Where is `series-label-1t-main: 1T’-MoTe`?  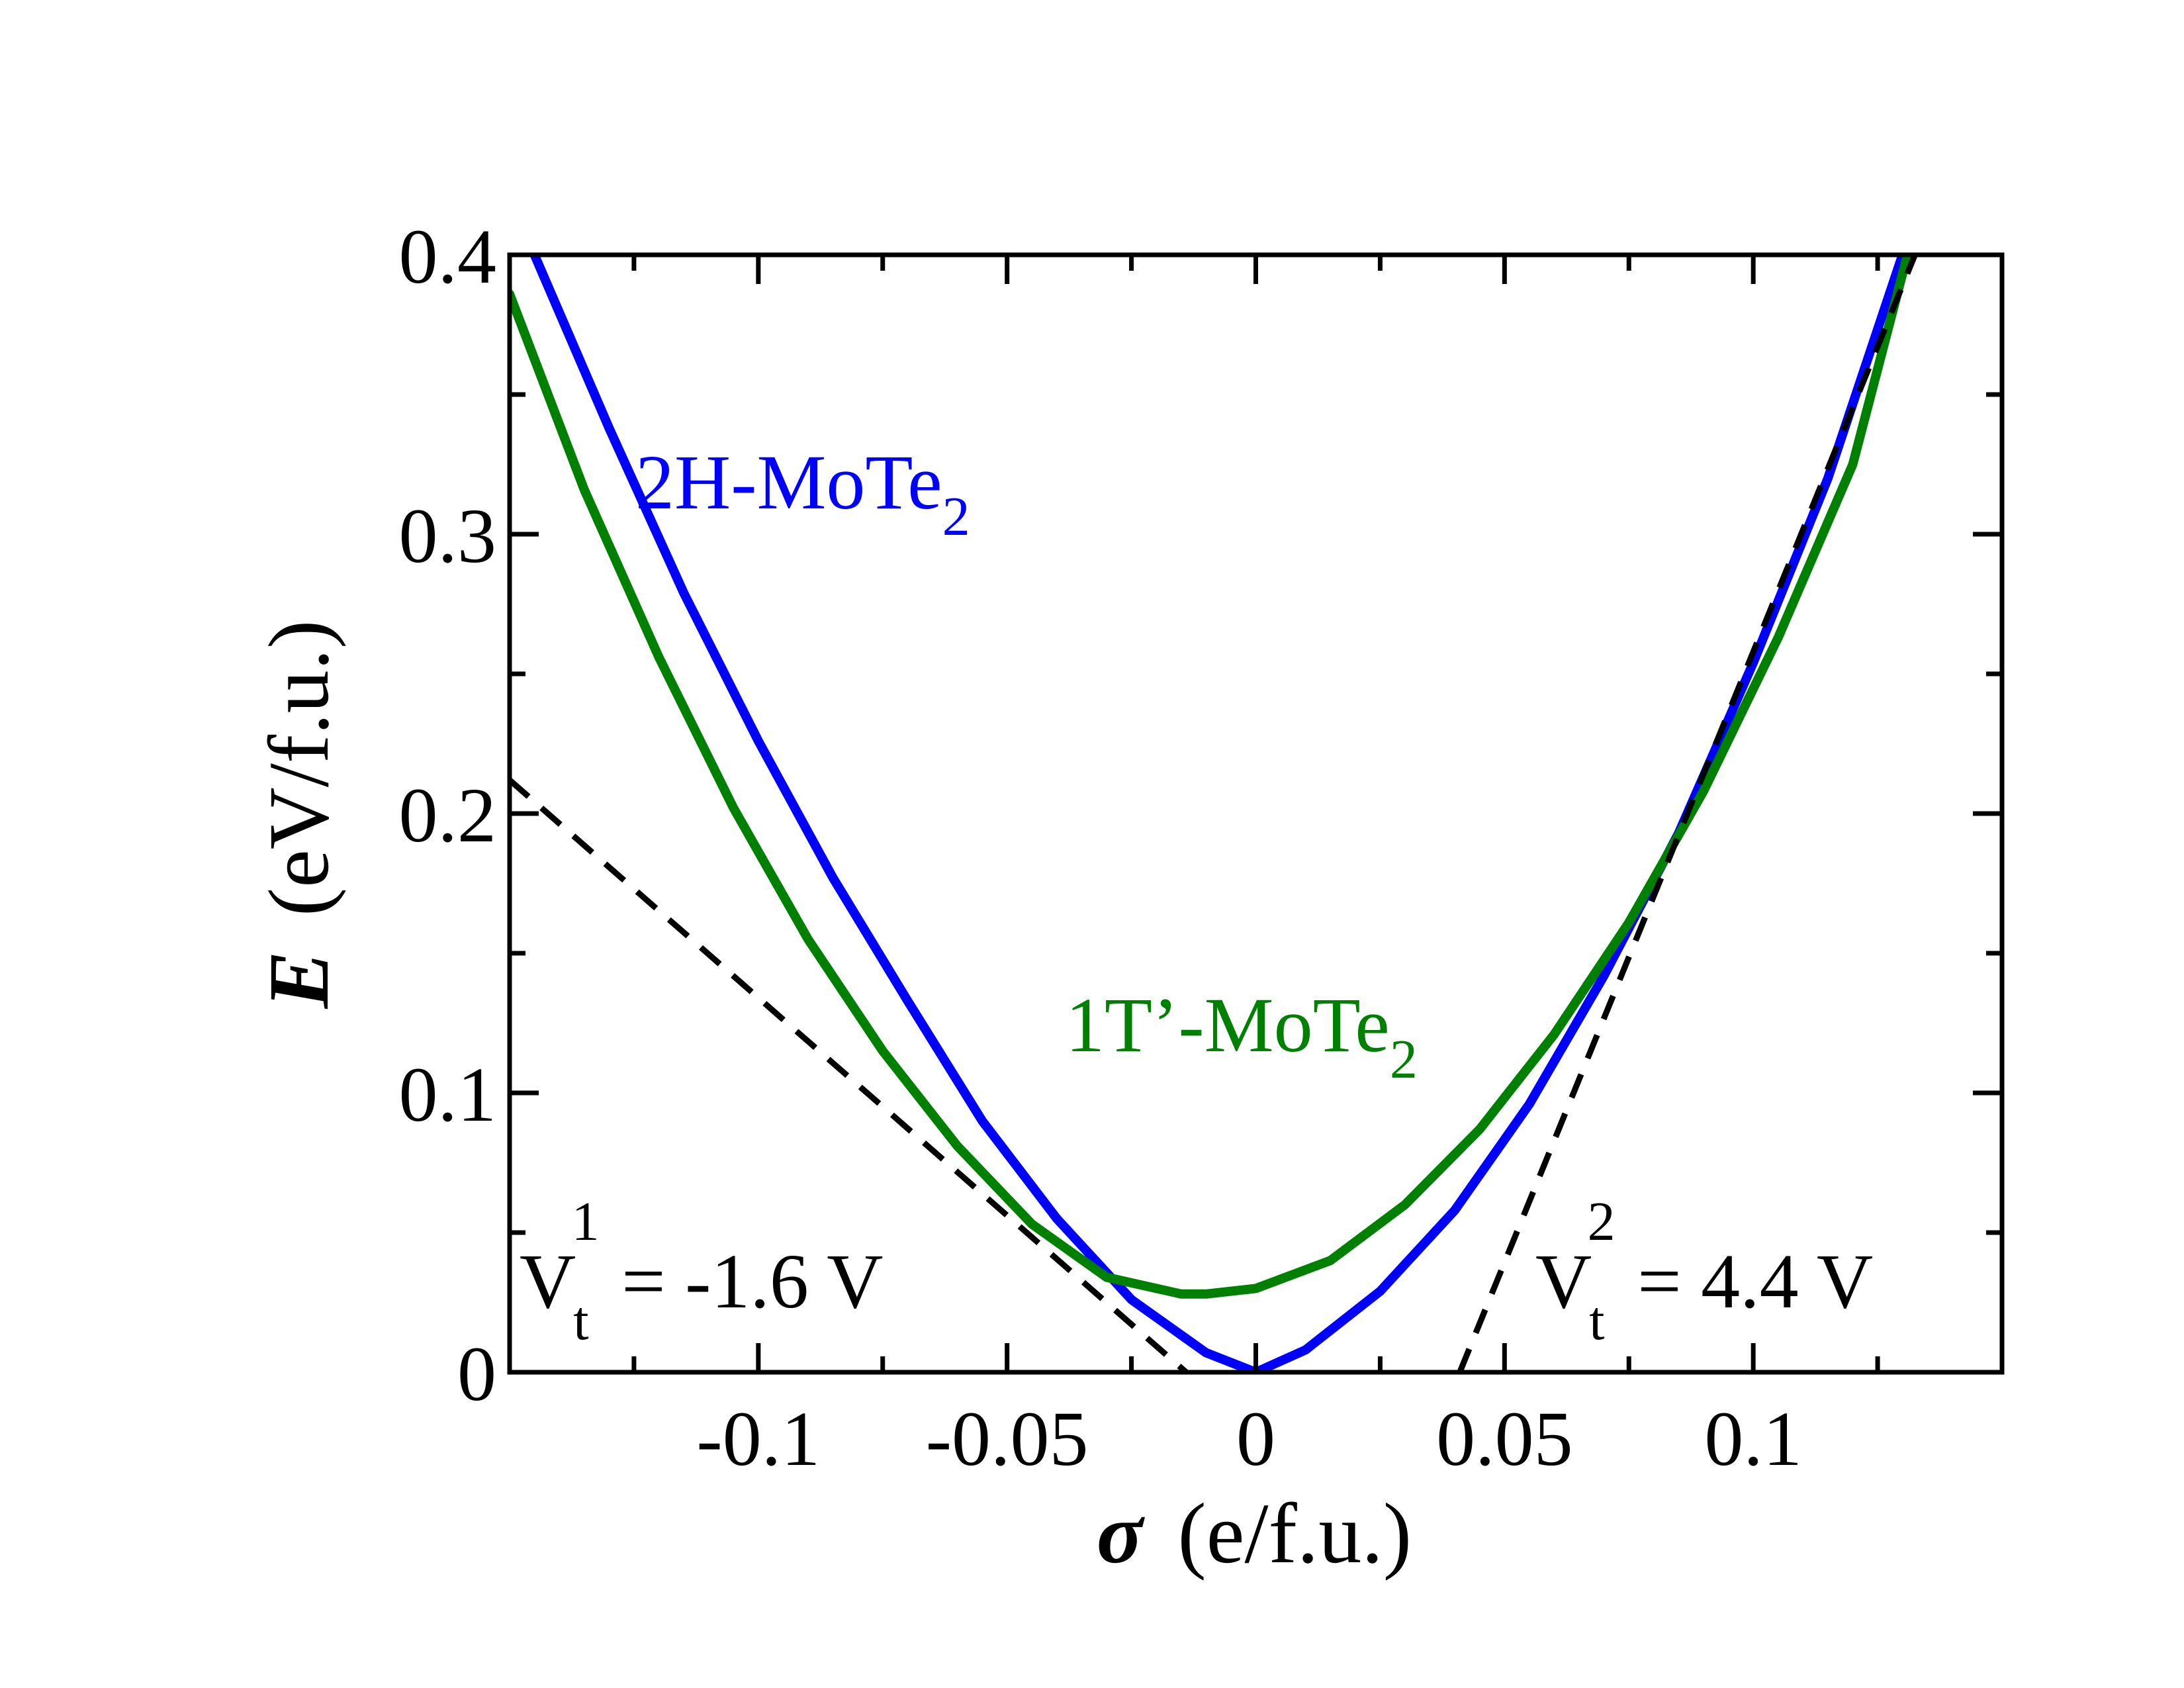 series-label-1t-main: 1T’-MoTe is located at coordinates (1228, 1025).